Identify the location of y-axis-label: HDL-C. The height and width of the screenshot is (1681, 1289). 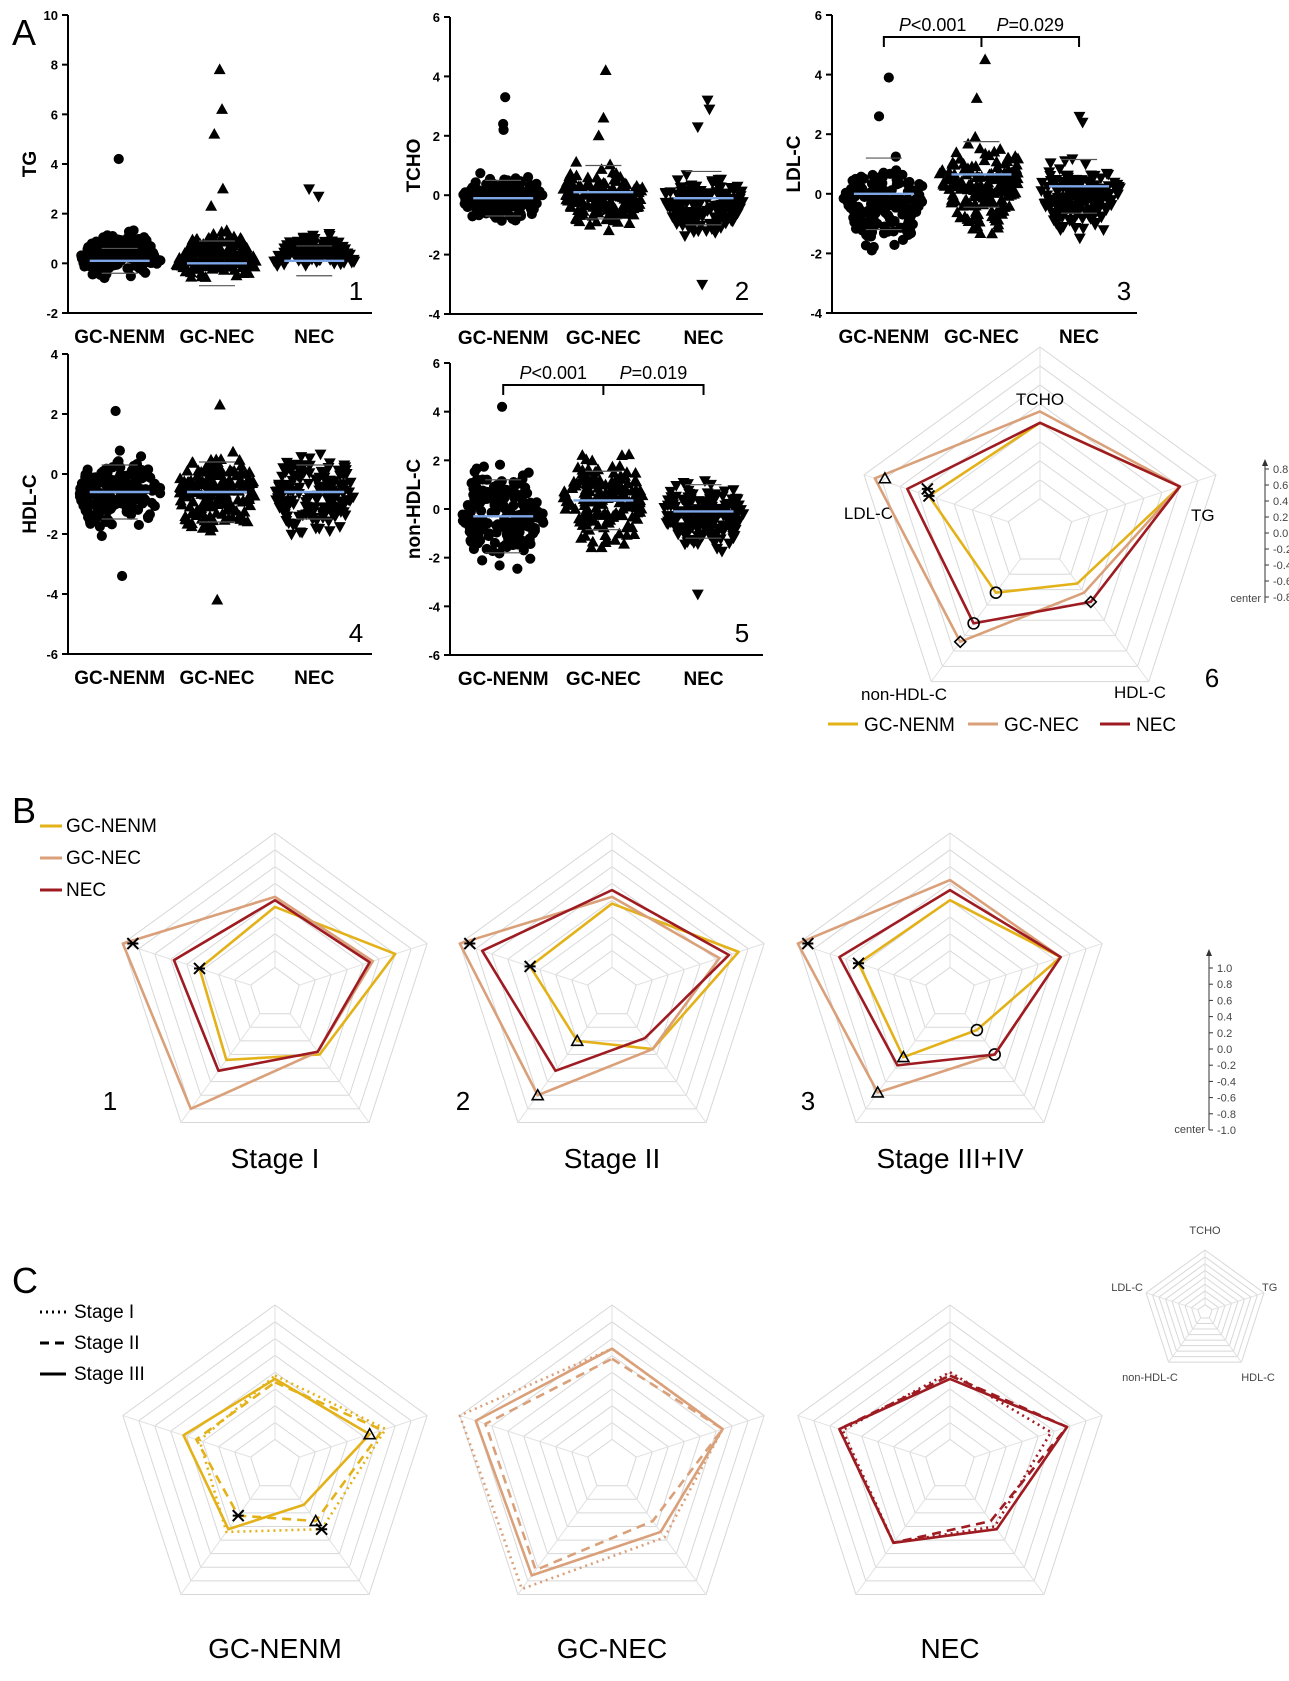
(30, 503).